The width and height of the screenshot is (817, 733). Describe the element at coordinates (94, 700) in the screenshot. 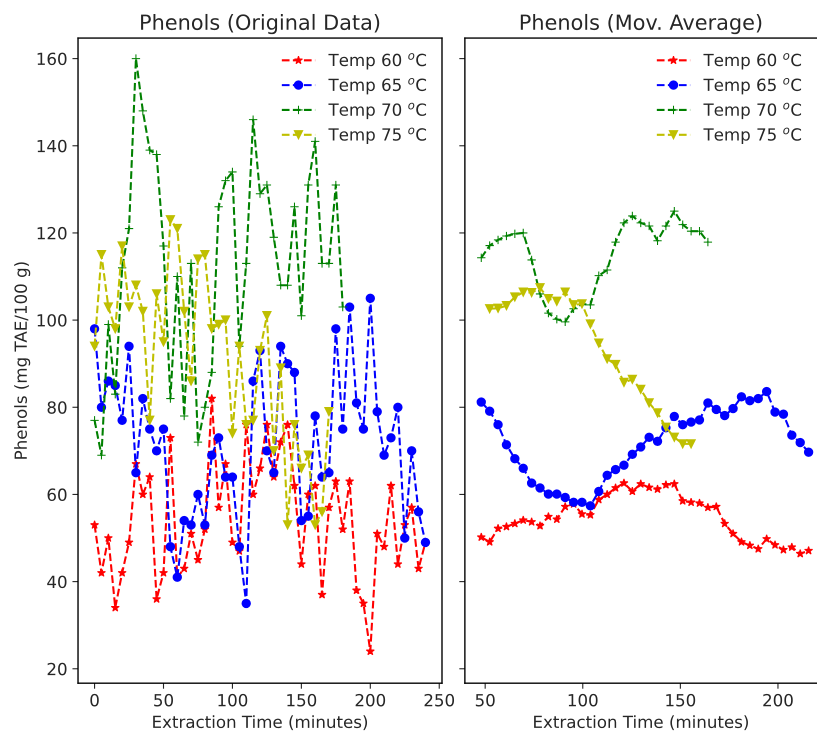

I see `x-tick-label: 0` at that location.